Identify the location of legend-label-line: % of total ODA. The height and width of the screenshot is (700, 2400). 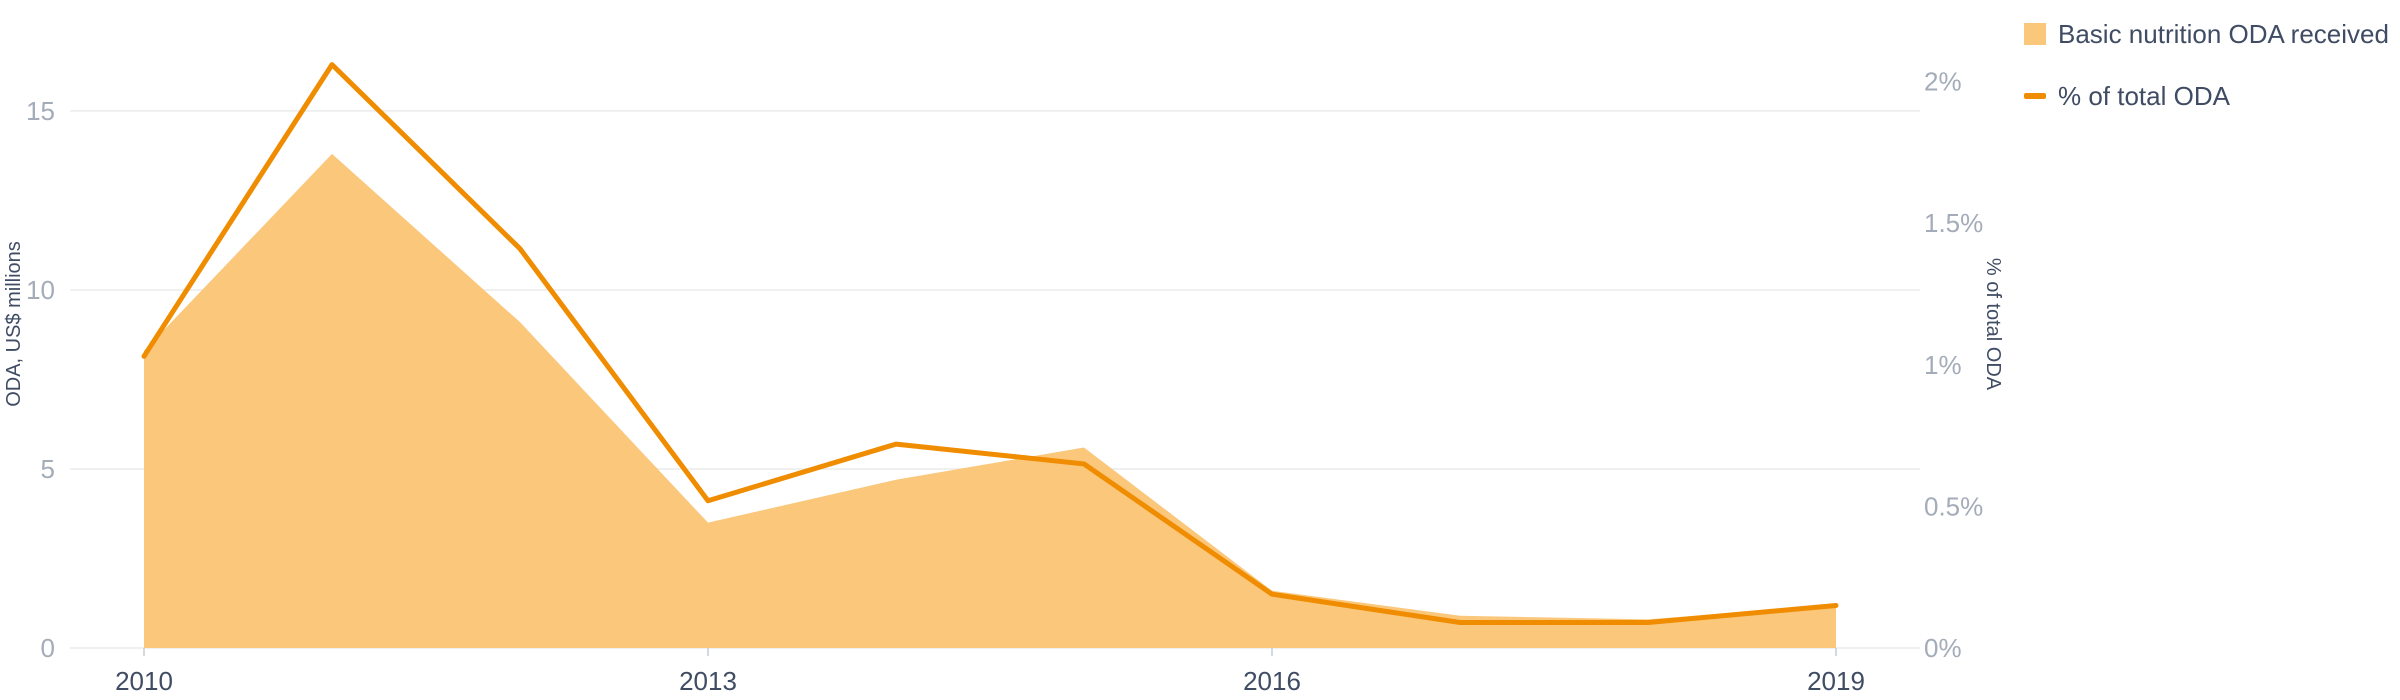
(2144, 95).